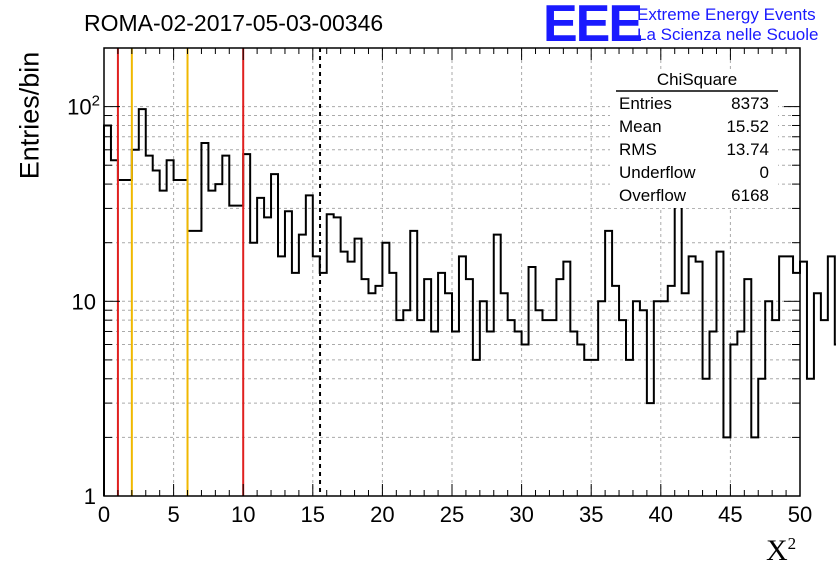  Describe the element at coordinates (661, 514) in the screenshot. I see `x-tick-label: 40` at that location.